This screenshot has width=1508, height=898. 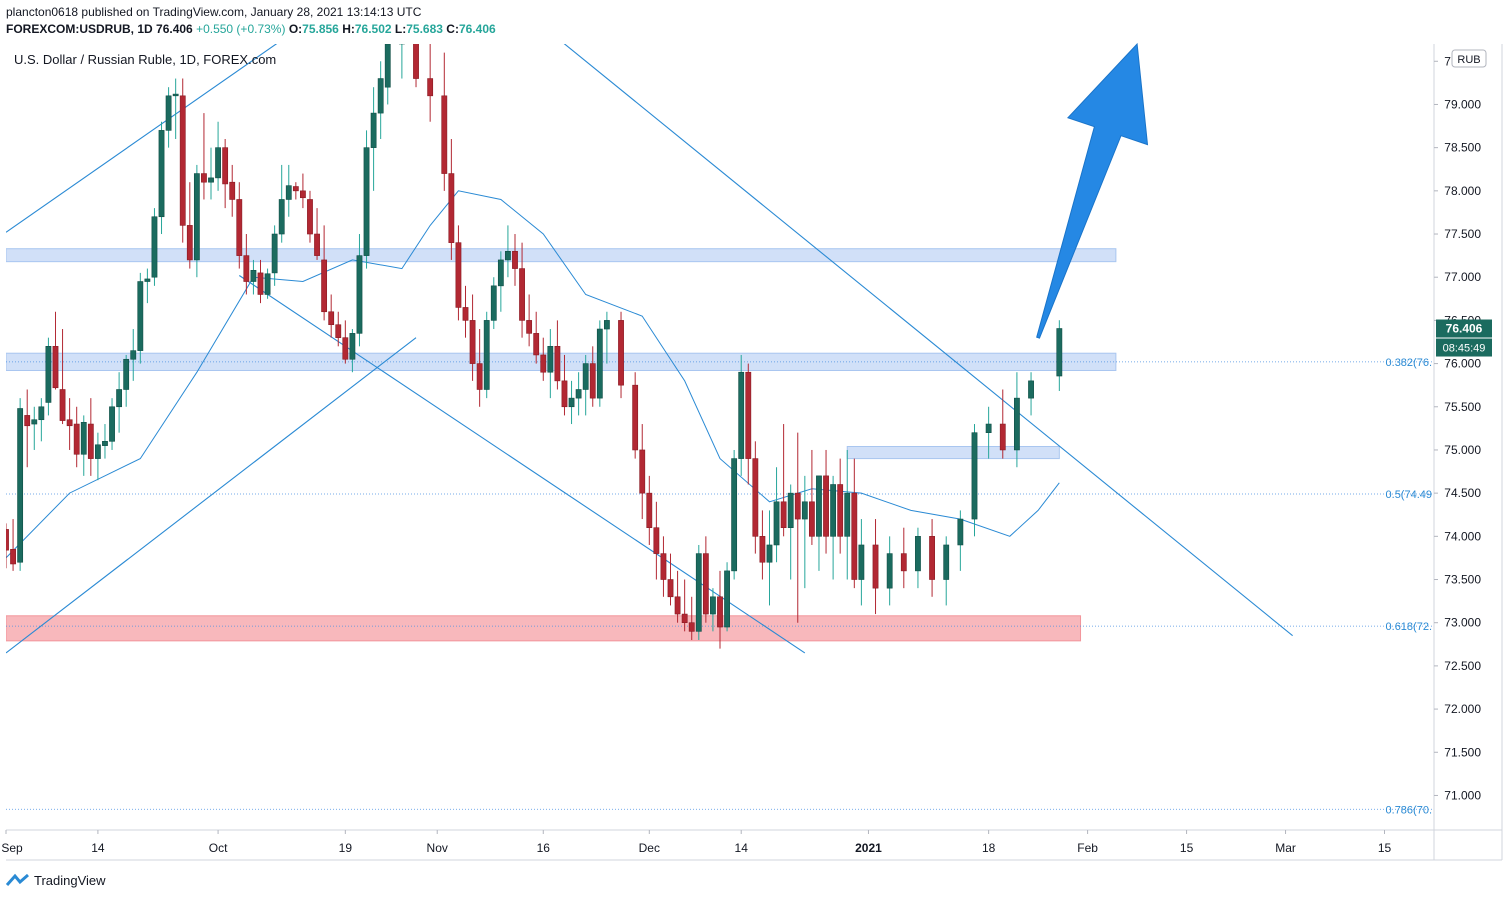 I want to click on y-tick-label: 77.000, so click(x=1462, y=277).